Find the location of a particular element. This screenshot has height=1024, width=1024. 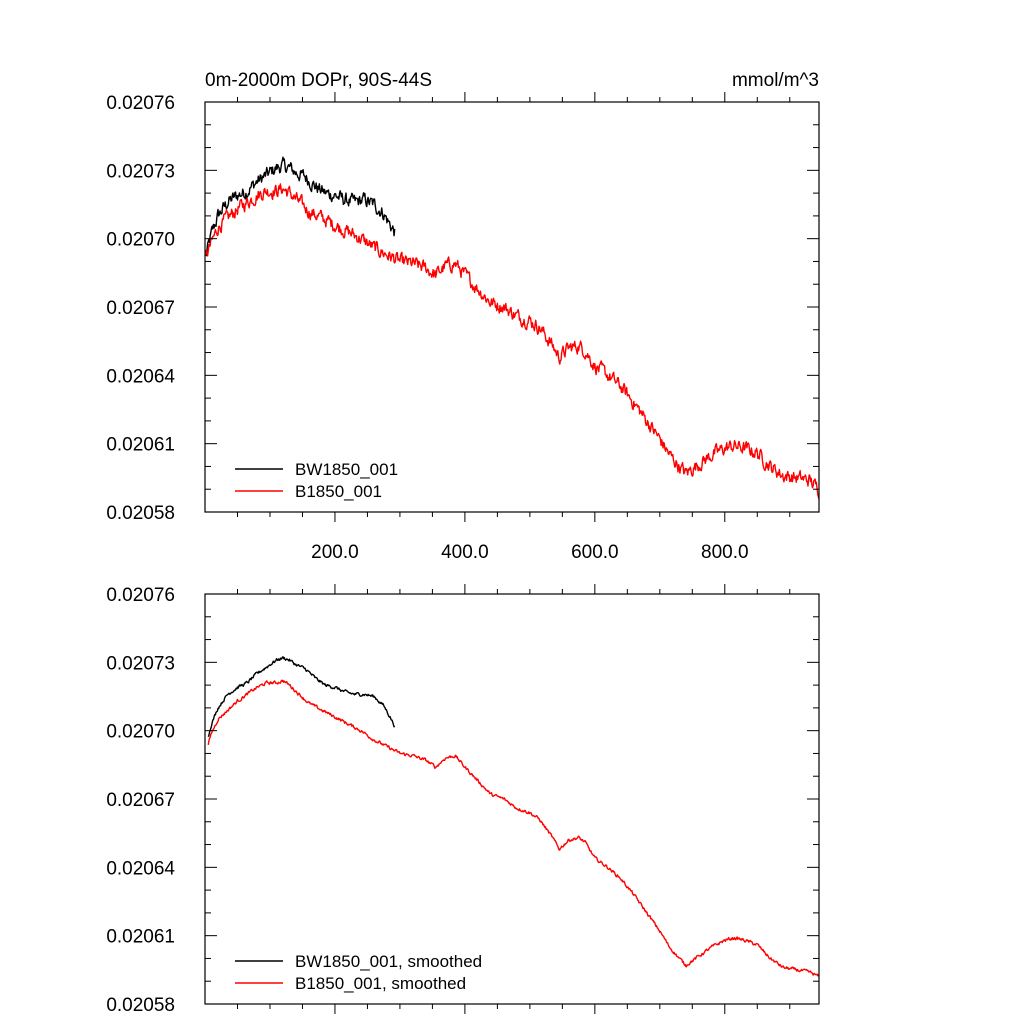

bottom-series-bw1850-line is located at coordinates (301, 697).